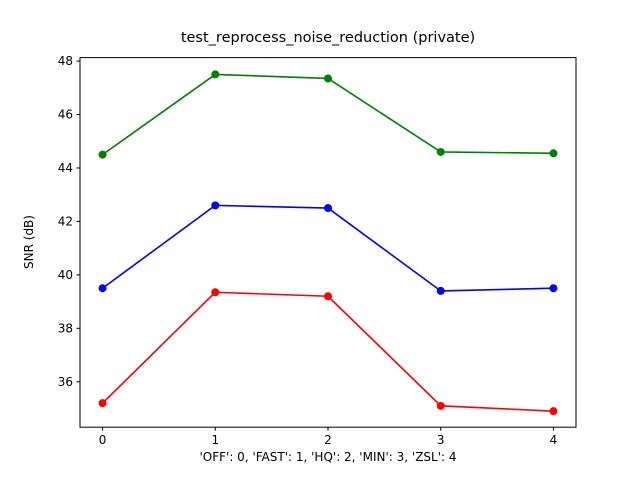 Image resolution: width=640 pixels, height=480 pixels. What do you see at coordinates (328, 114) in the screenshot?
I see `green-series-line` at bounding box center [328, 114].